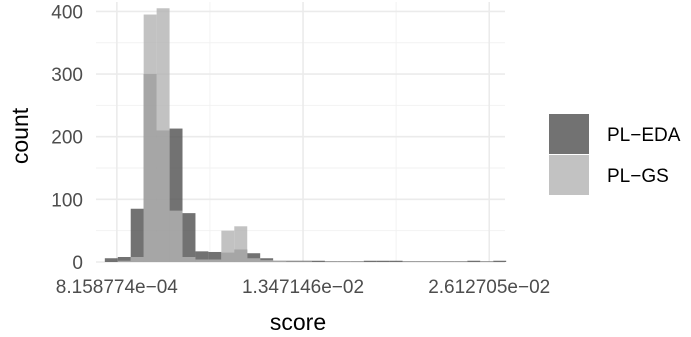 The height and width of the screenshot is (337, 691). I want to click on x-tick-label: 1.347146e−02, so click(303, 287).